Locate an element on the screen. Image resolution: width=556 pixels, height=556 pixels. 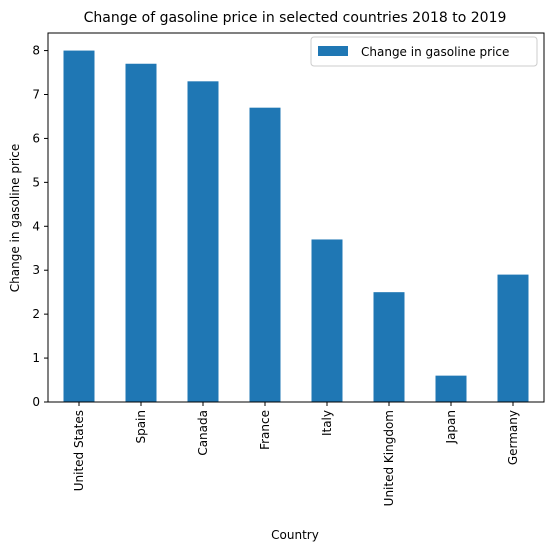
y-tick-label: 7 is located at coordinates (36, 95).